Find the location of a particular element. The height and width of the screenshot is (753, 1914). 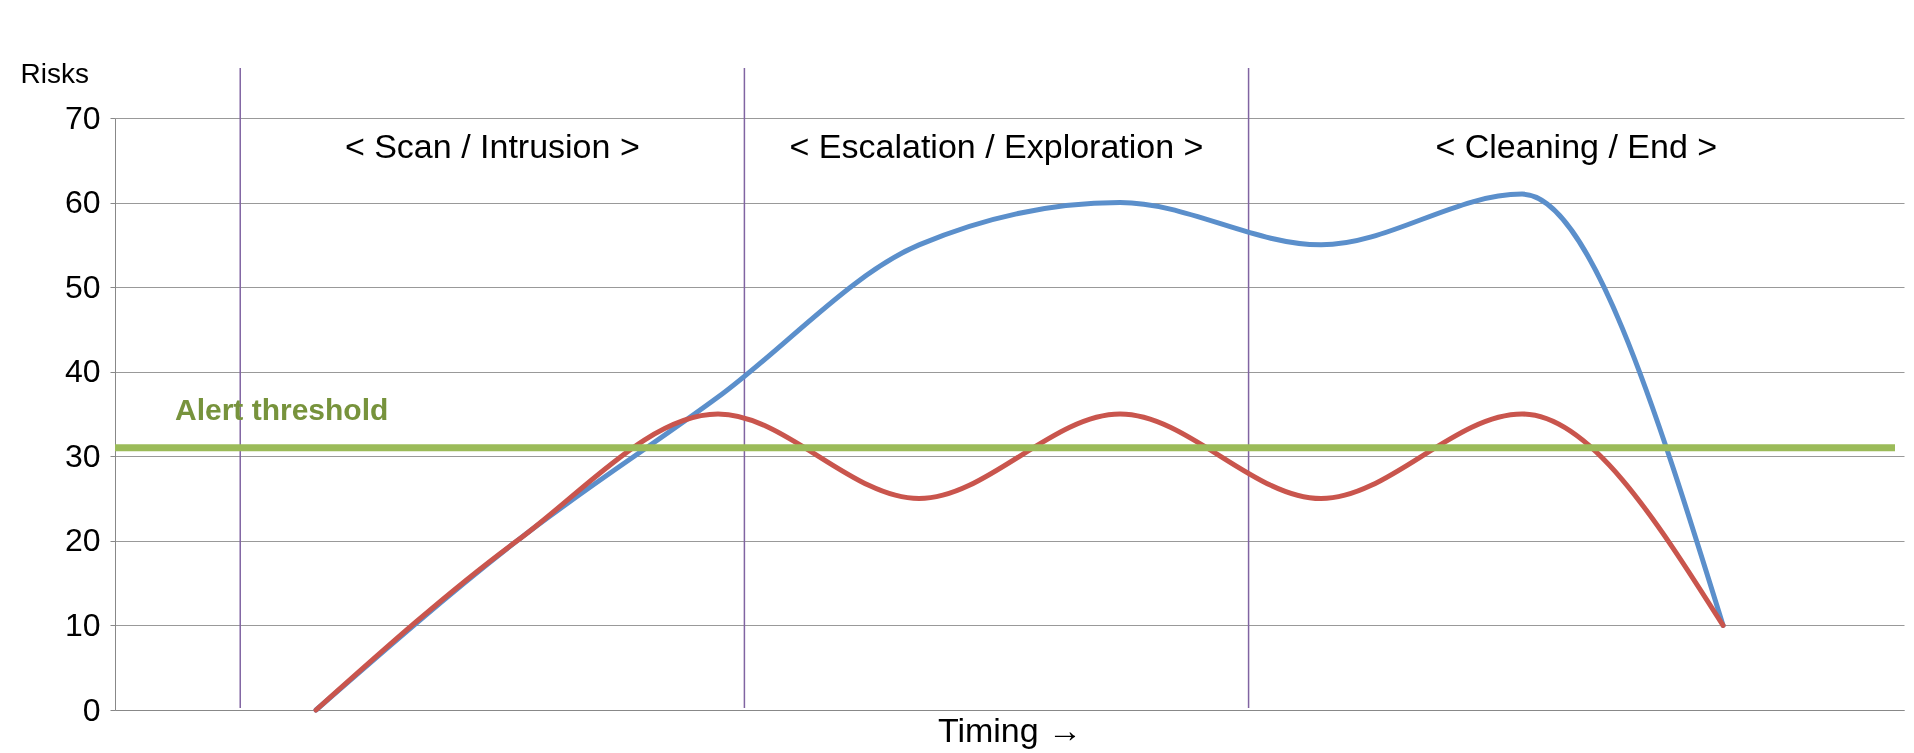

y-tick-label: 40 is located at coordinates (82, 371).